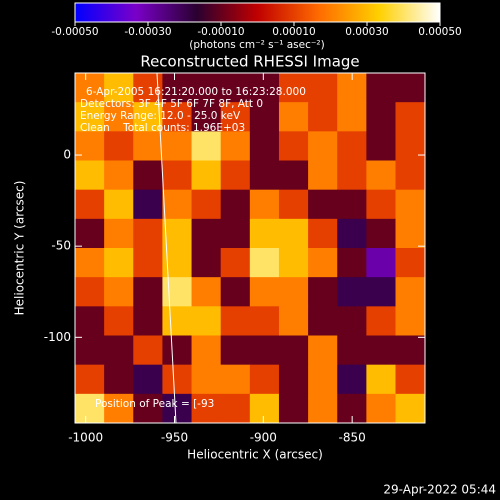  What do you see at coordinates (263, 438) in the screenshot?
I see `x-tick-label: -900` at bounding box center [263, 438].